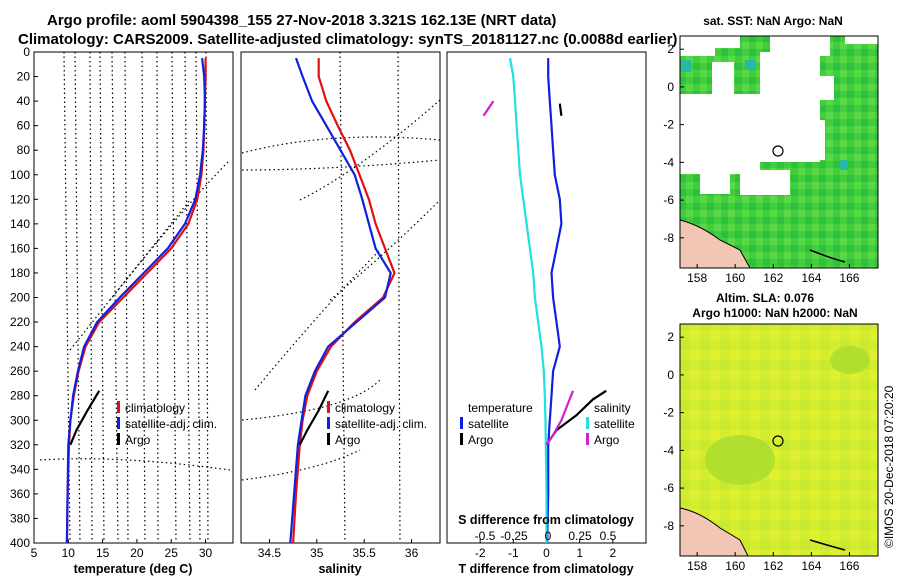 The image size is (900, 585). I want to click on x-tick-label: 34.5, so click(270, 553).